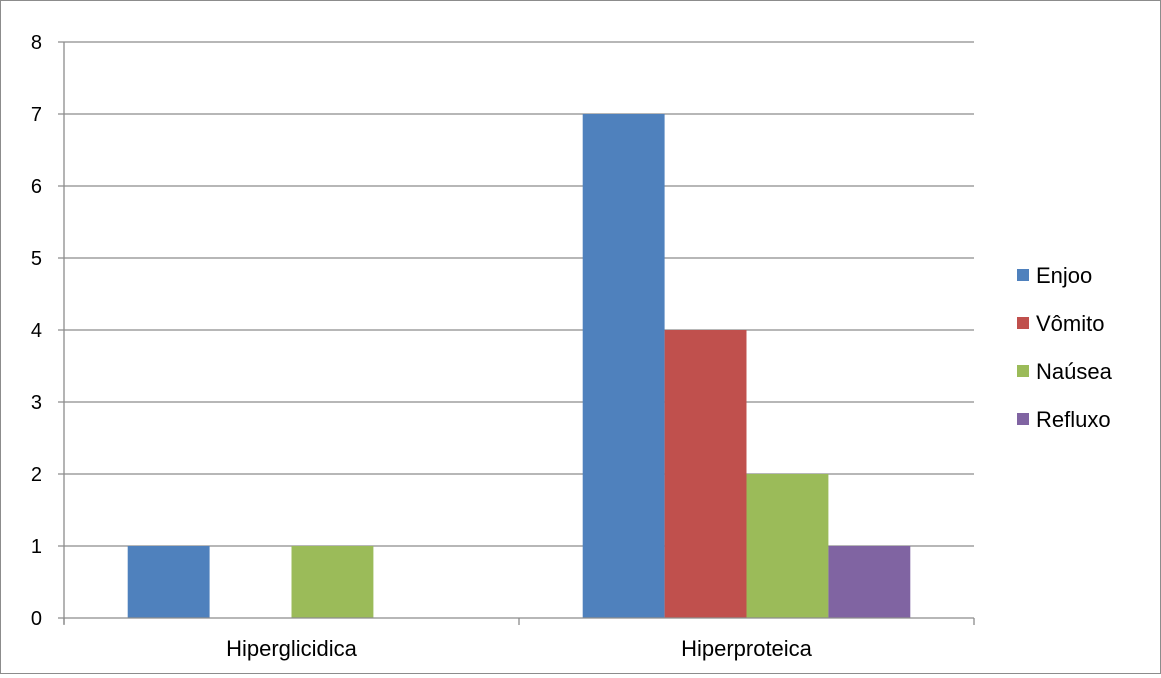 The width and height of the screenshot is (1161, 678). I want to click on legend: Enjoo Vômito Naúsea Refluxo, so click(1065, 347).